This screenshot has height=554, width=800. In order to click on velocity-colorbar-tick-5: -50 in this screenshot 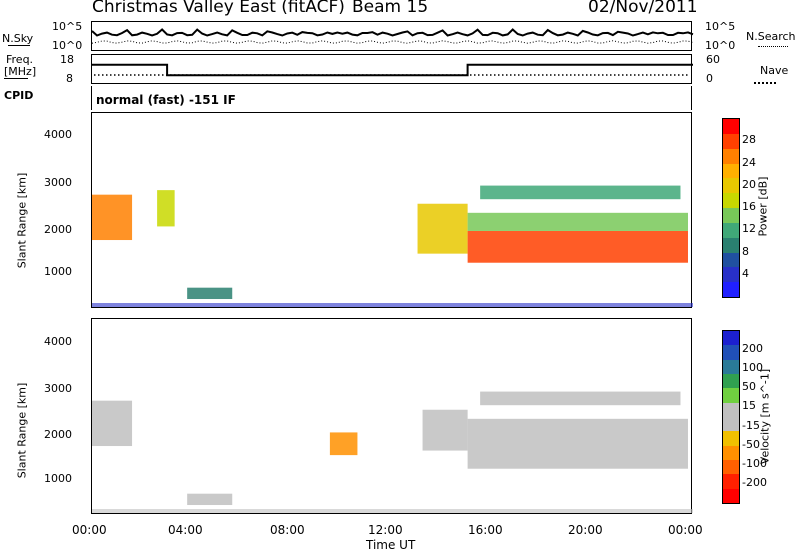, I will do `click(751, 444)`.